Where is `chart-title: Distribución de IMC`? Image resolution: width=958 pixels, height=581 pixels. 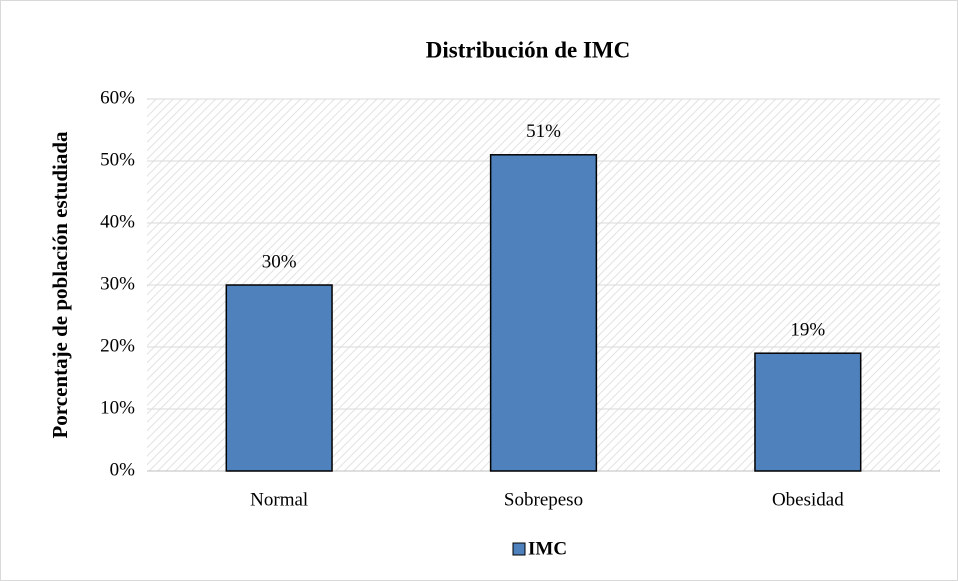
chart-title: Distribución de IMC is located at coordinates (528, 49).